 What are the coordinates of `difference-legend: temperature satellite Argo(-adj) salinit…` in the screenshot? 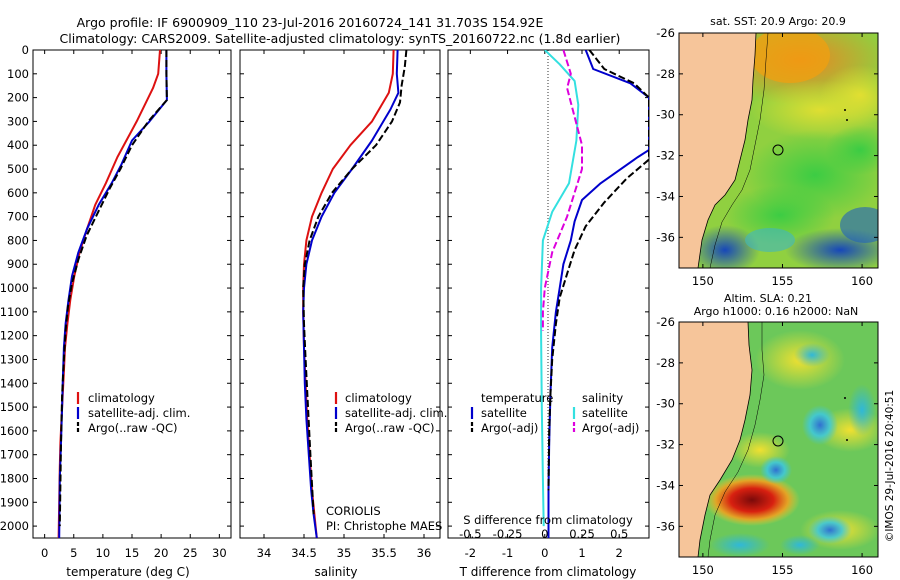 It's located at (554, 413).